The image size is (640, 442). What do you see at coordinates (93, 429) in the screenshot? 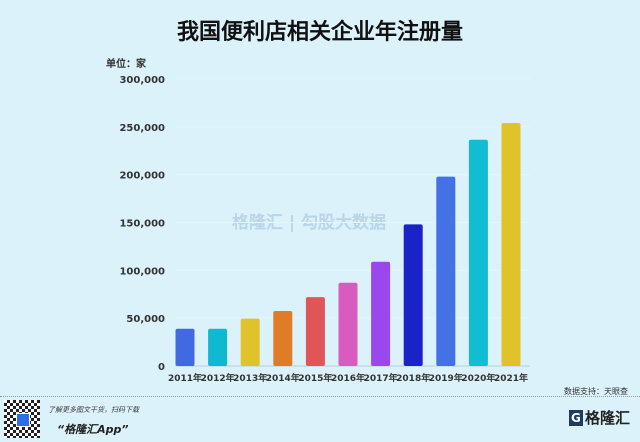
I see `app-name: “格隆汇App”` at bounding box center [93, 429].